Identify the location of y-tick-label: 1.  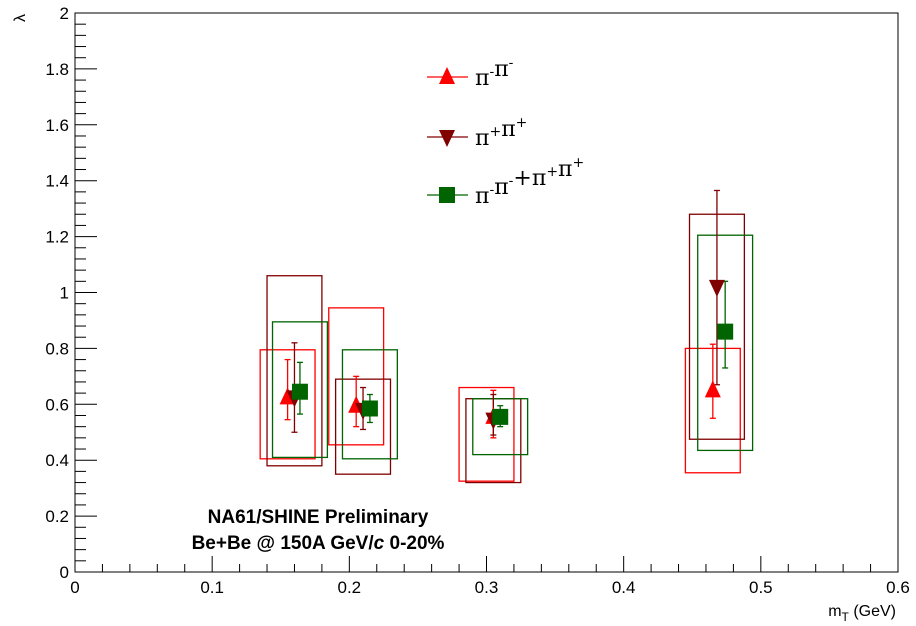
(64, 293).